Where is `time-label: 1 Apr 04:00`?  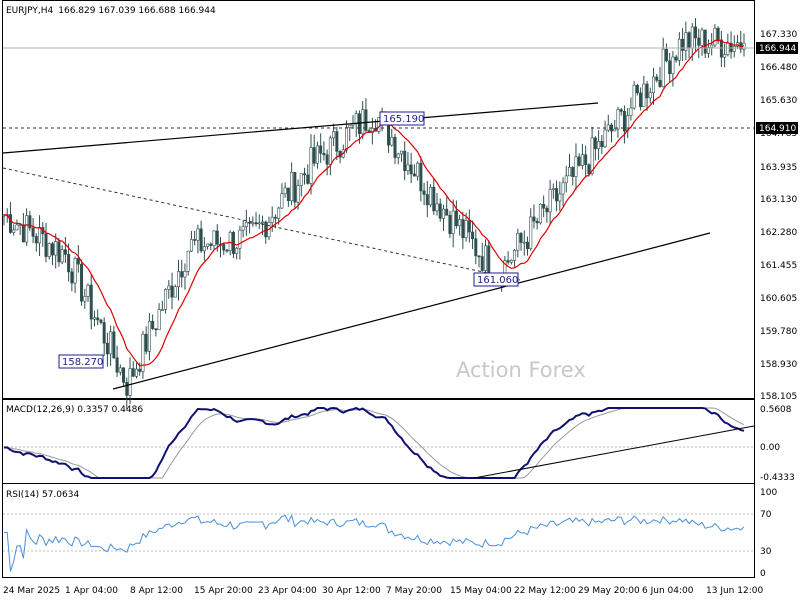 time-label: 1 Apr 04:00 is located at coordinates (91, 591).